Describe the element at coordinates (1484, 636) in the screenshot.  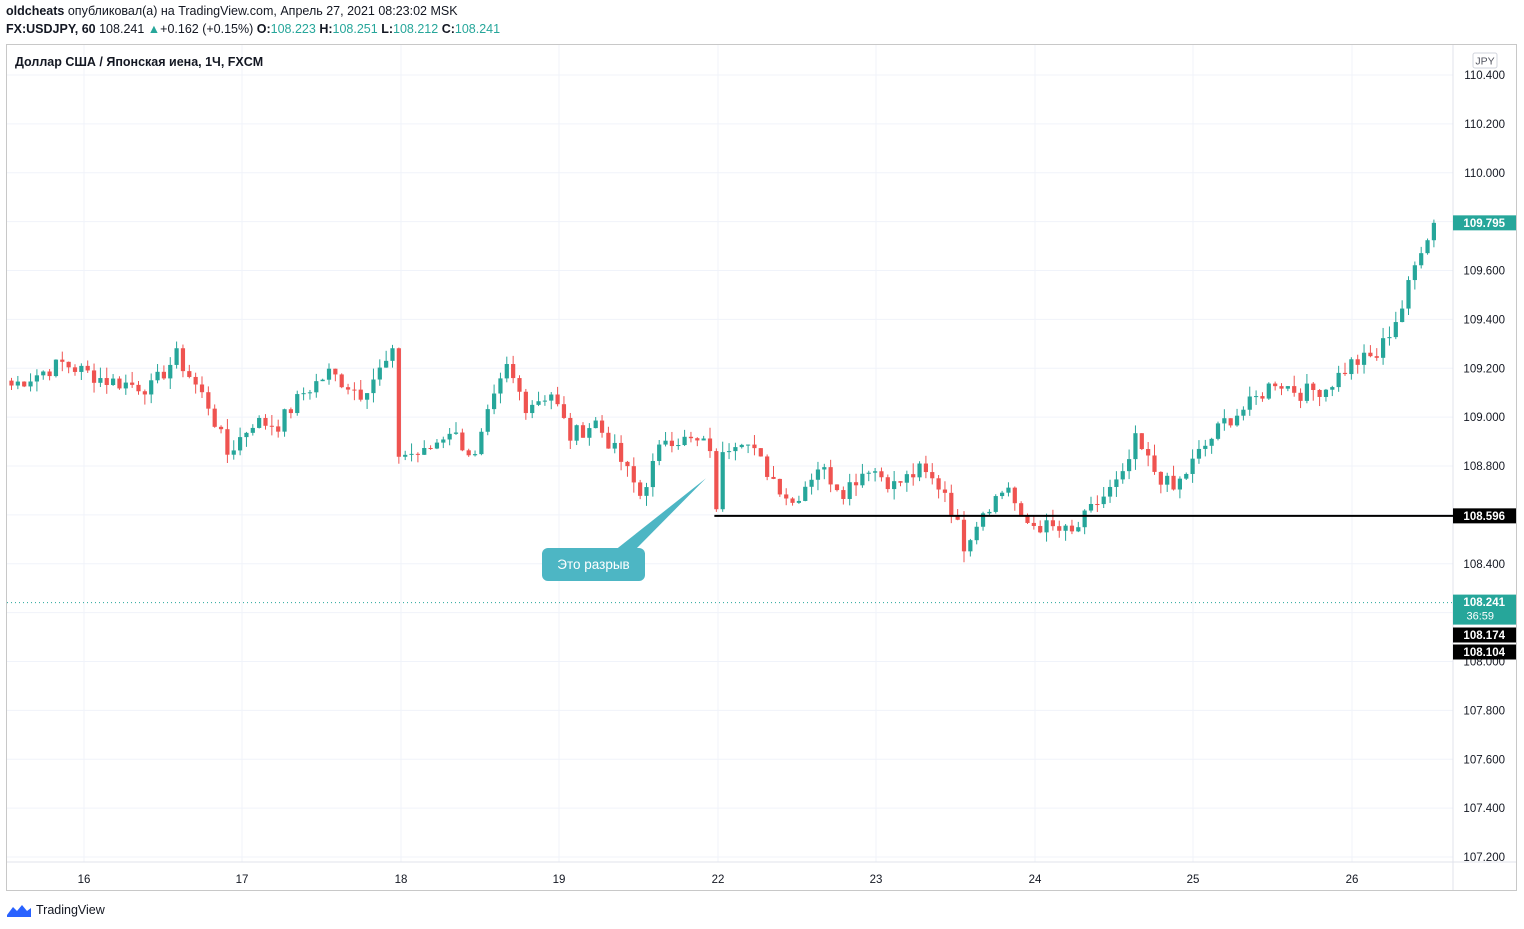
I see `price-axis-label: 108.174` at that location.